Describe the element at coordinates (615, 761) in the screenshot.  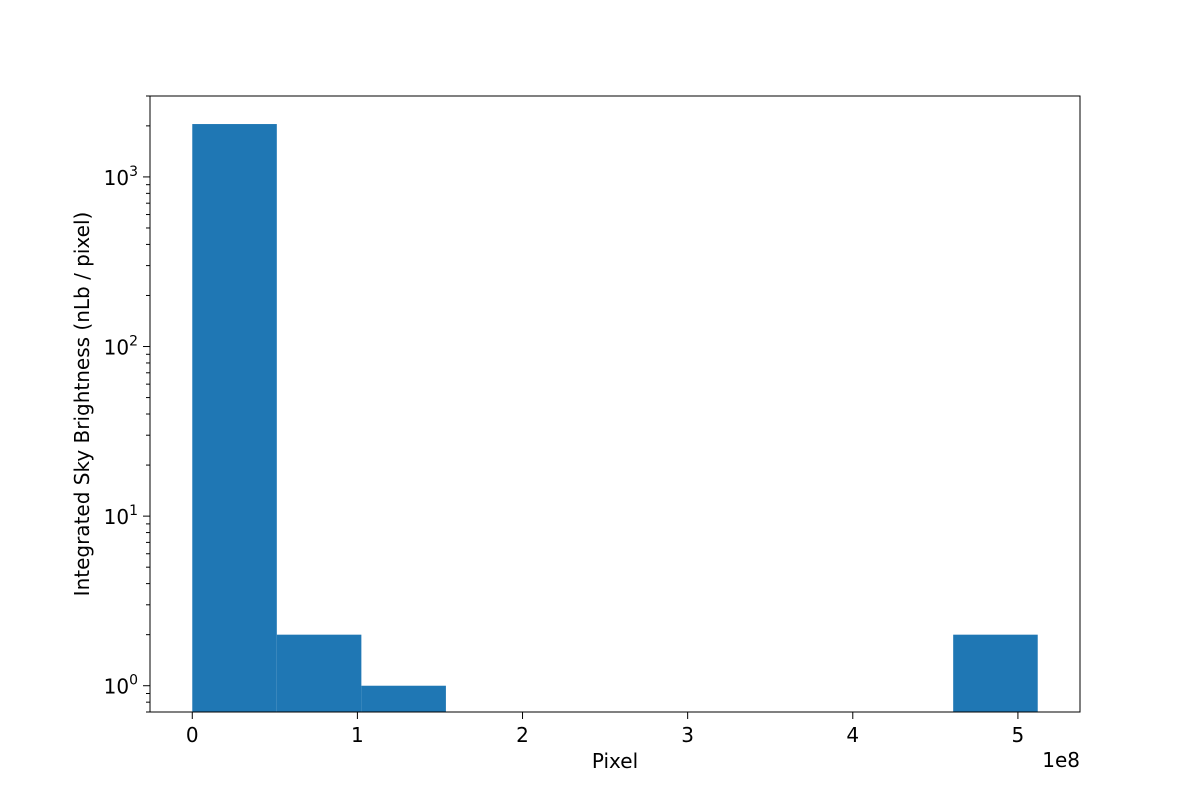
I see `x-axis-label: Pixel` at that location.